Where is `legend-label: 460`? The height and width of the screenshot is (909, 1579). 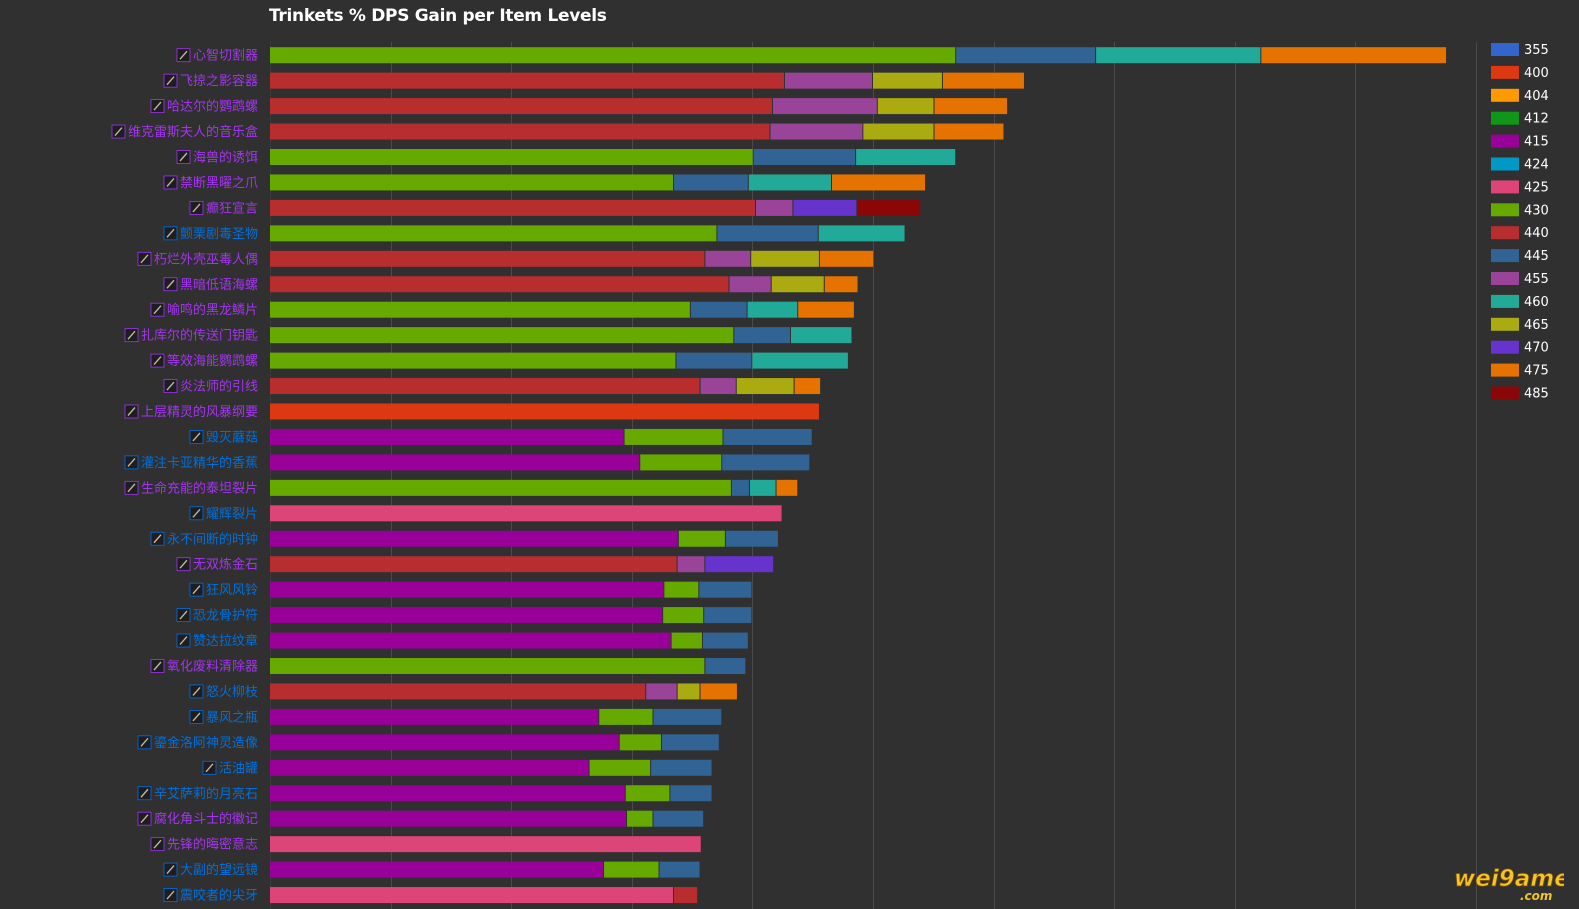 legend-label: 460 is located at coordinates (1536, 302).